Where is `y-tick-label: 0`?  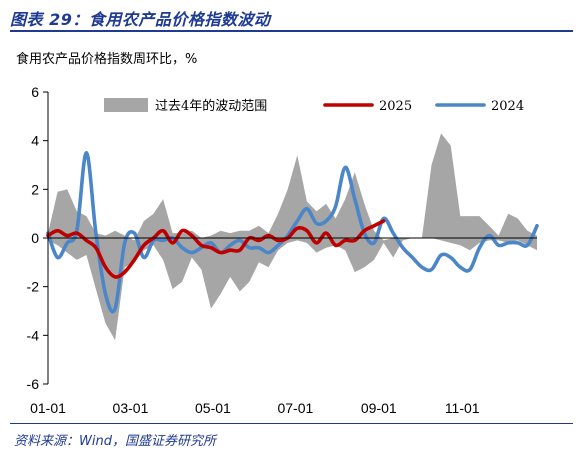
y-tick-label: 0 is located at coordinates (35, 238).